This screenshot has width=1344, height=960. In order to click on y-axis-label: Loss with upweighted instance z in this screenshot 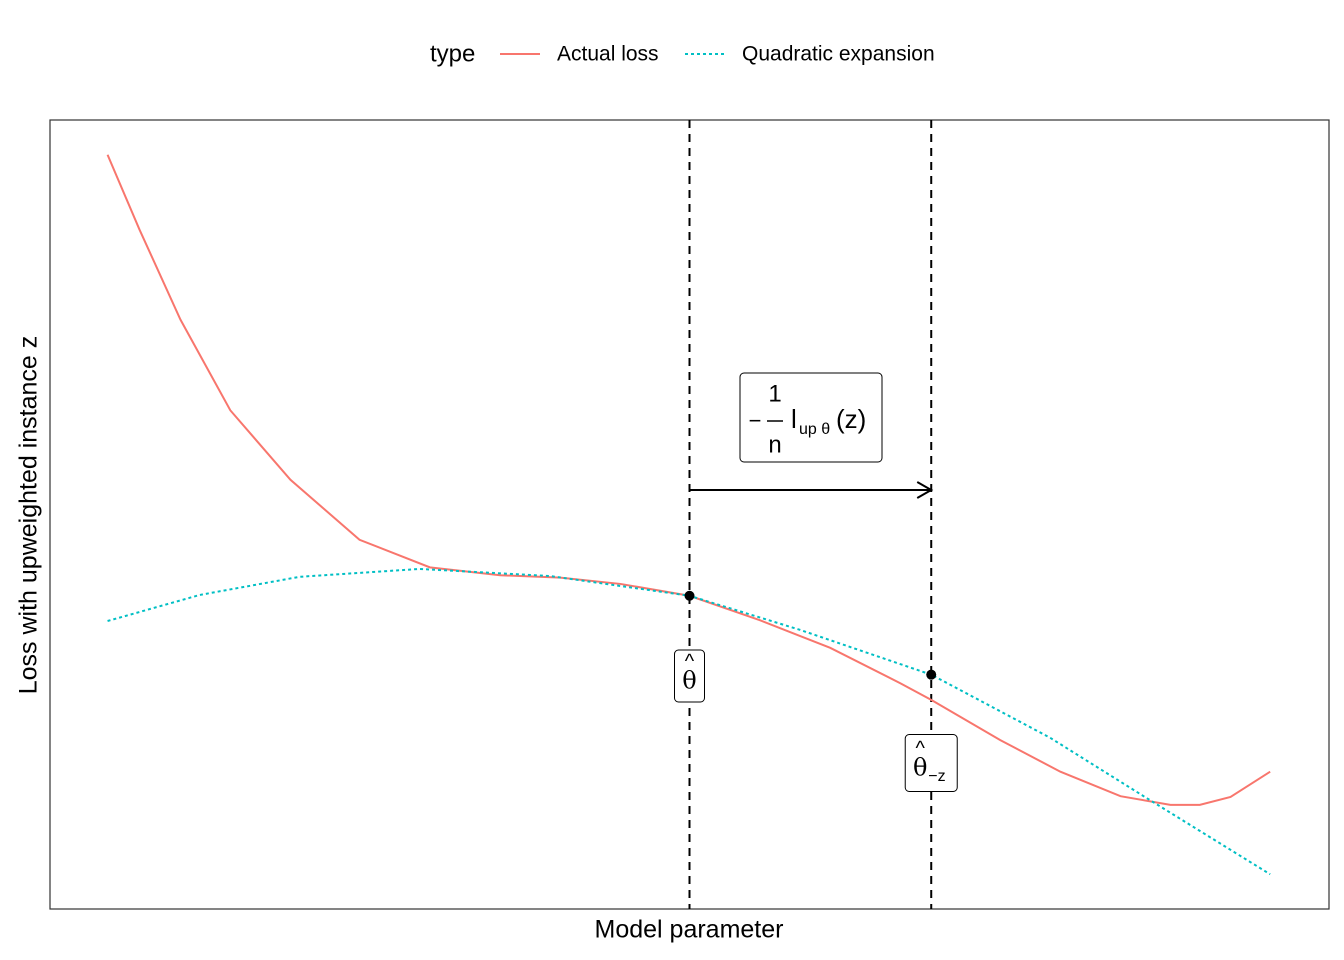, I will do `click(29, 515)`.